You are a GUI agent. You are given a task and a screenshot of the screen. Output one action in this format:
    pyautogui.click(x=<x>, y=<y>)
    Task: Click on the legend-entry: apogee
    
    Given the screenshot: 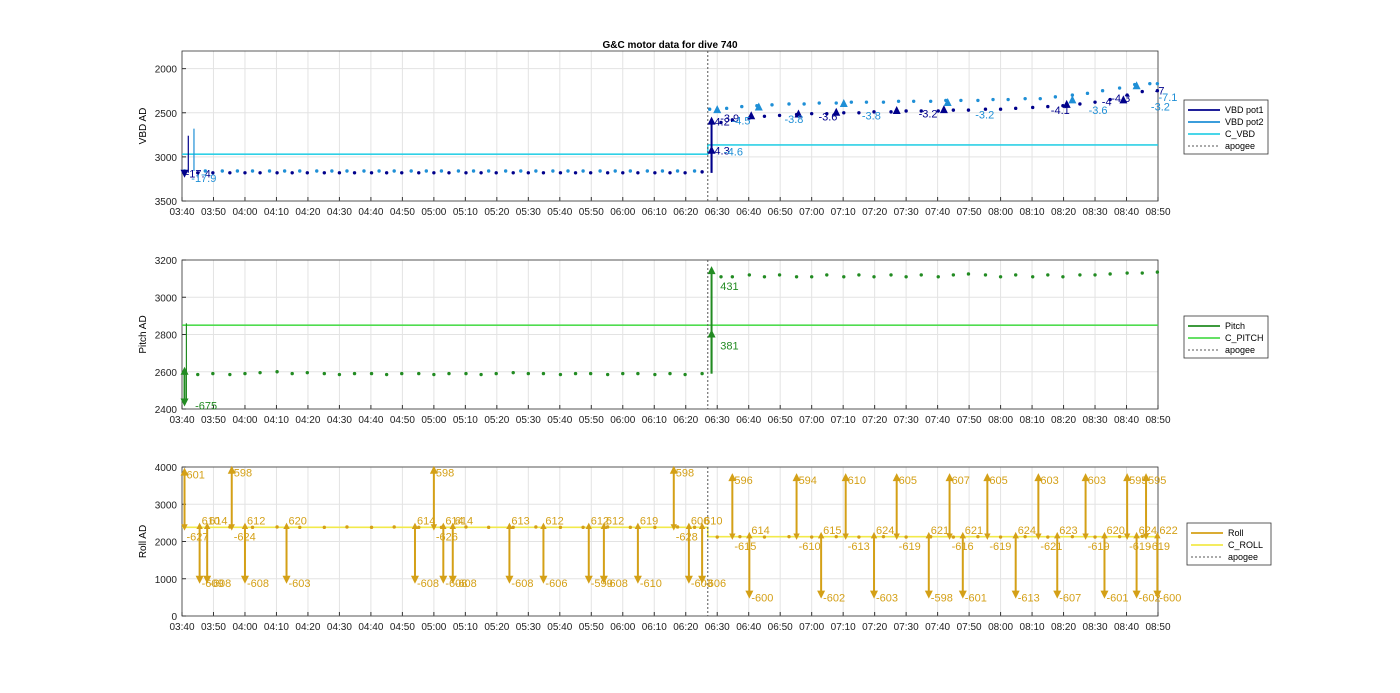 What is the action you would take?
    pyautogui.click(x=1240, y=146)
    